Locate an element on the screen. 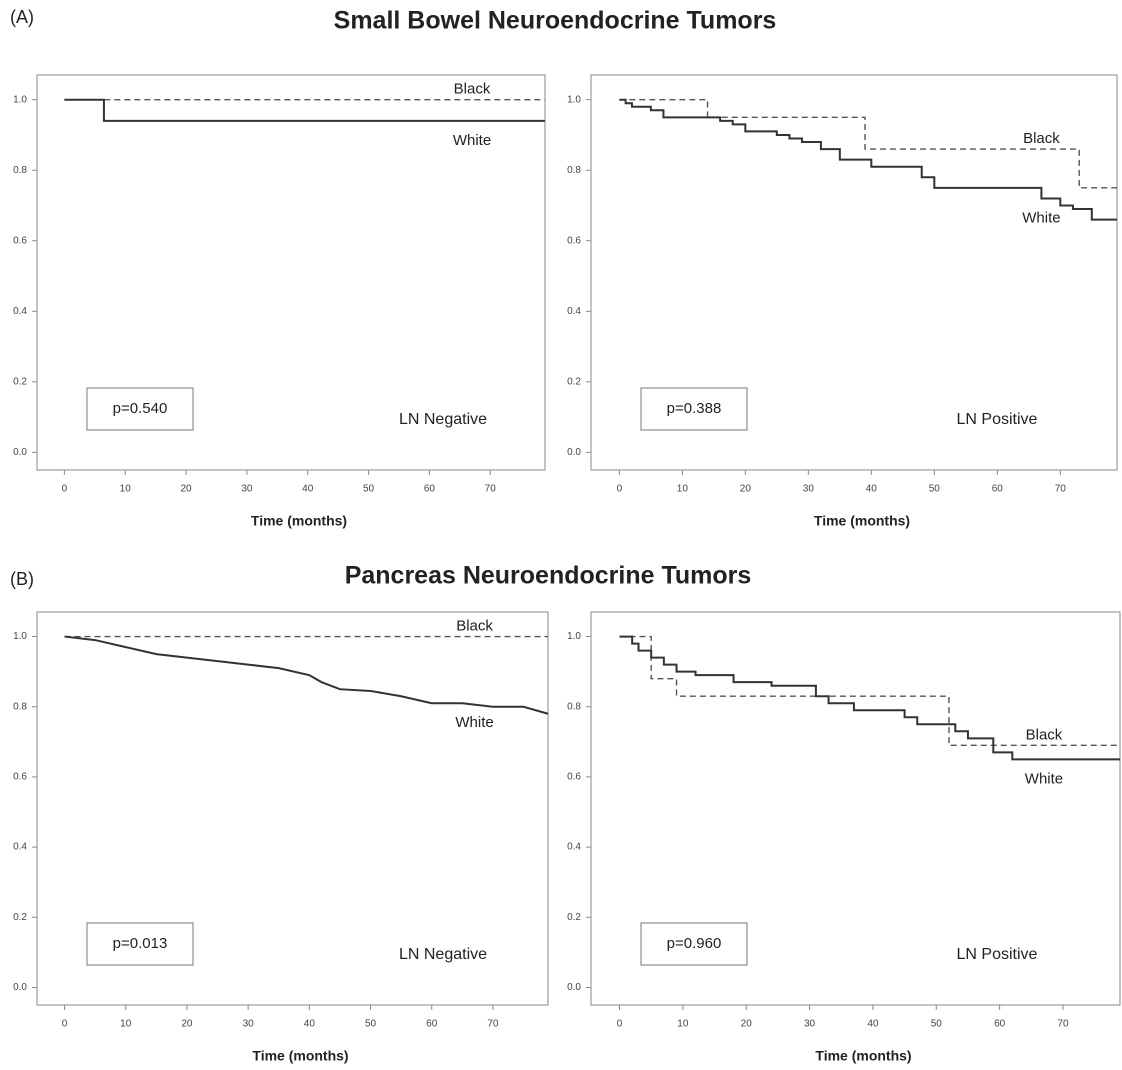 The width and height of the screenshot is (1122, 1070). panel-label: (A) is located at coordinates (22, 17).